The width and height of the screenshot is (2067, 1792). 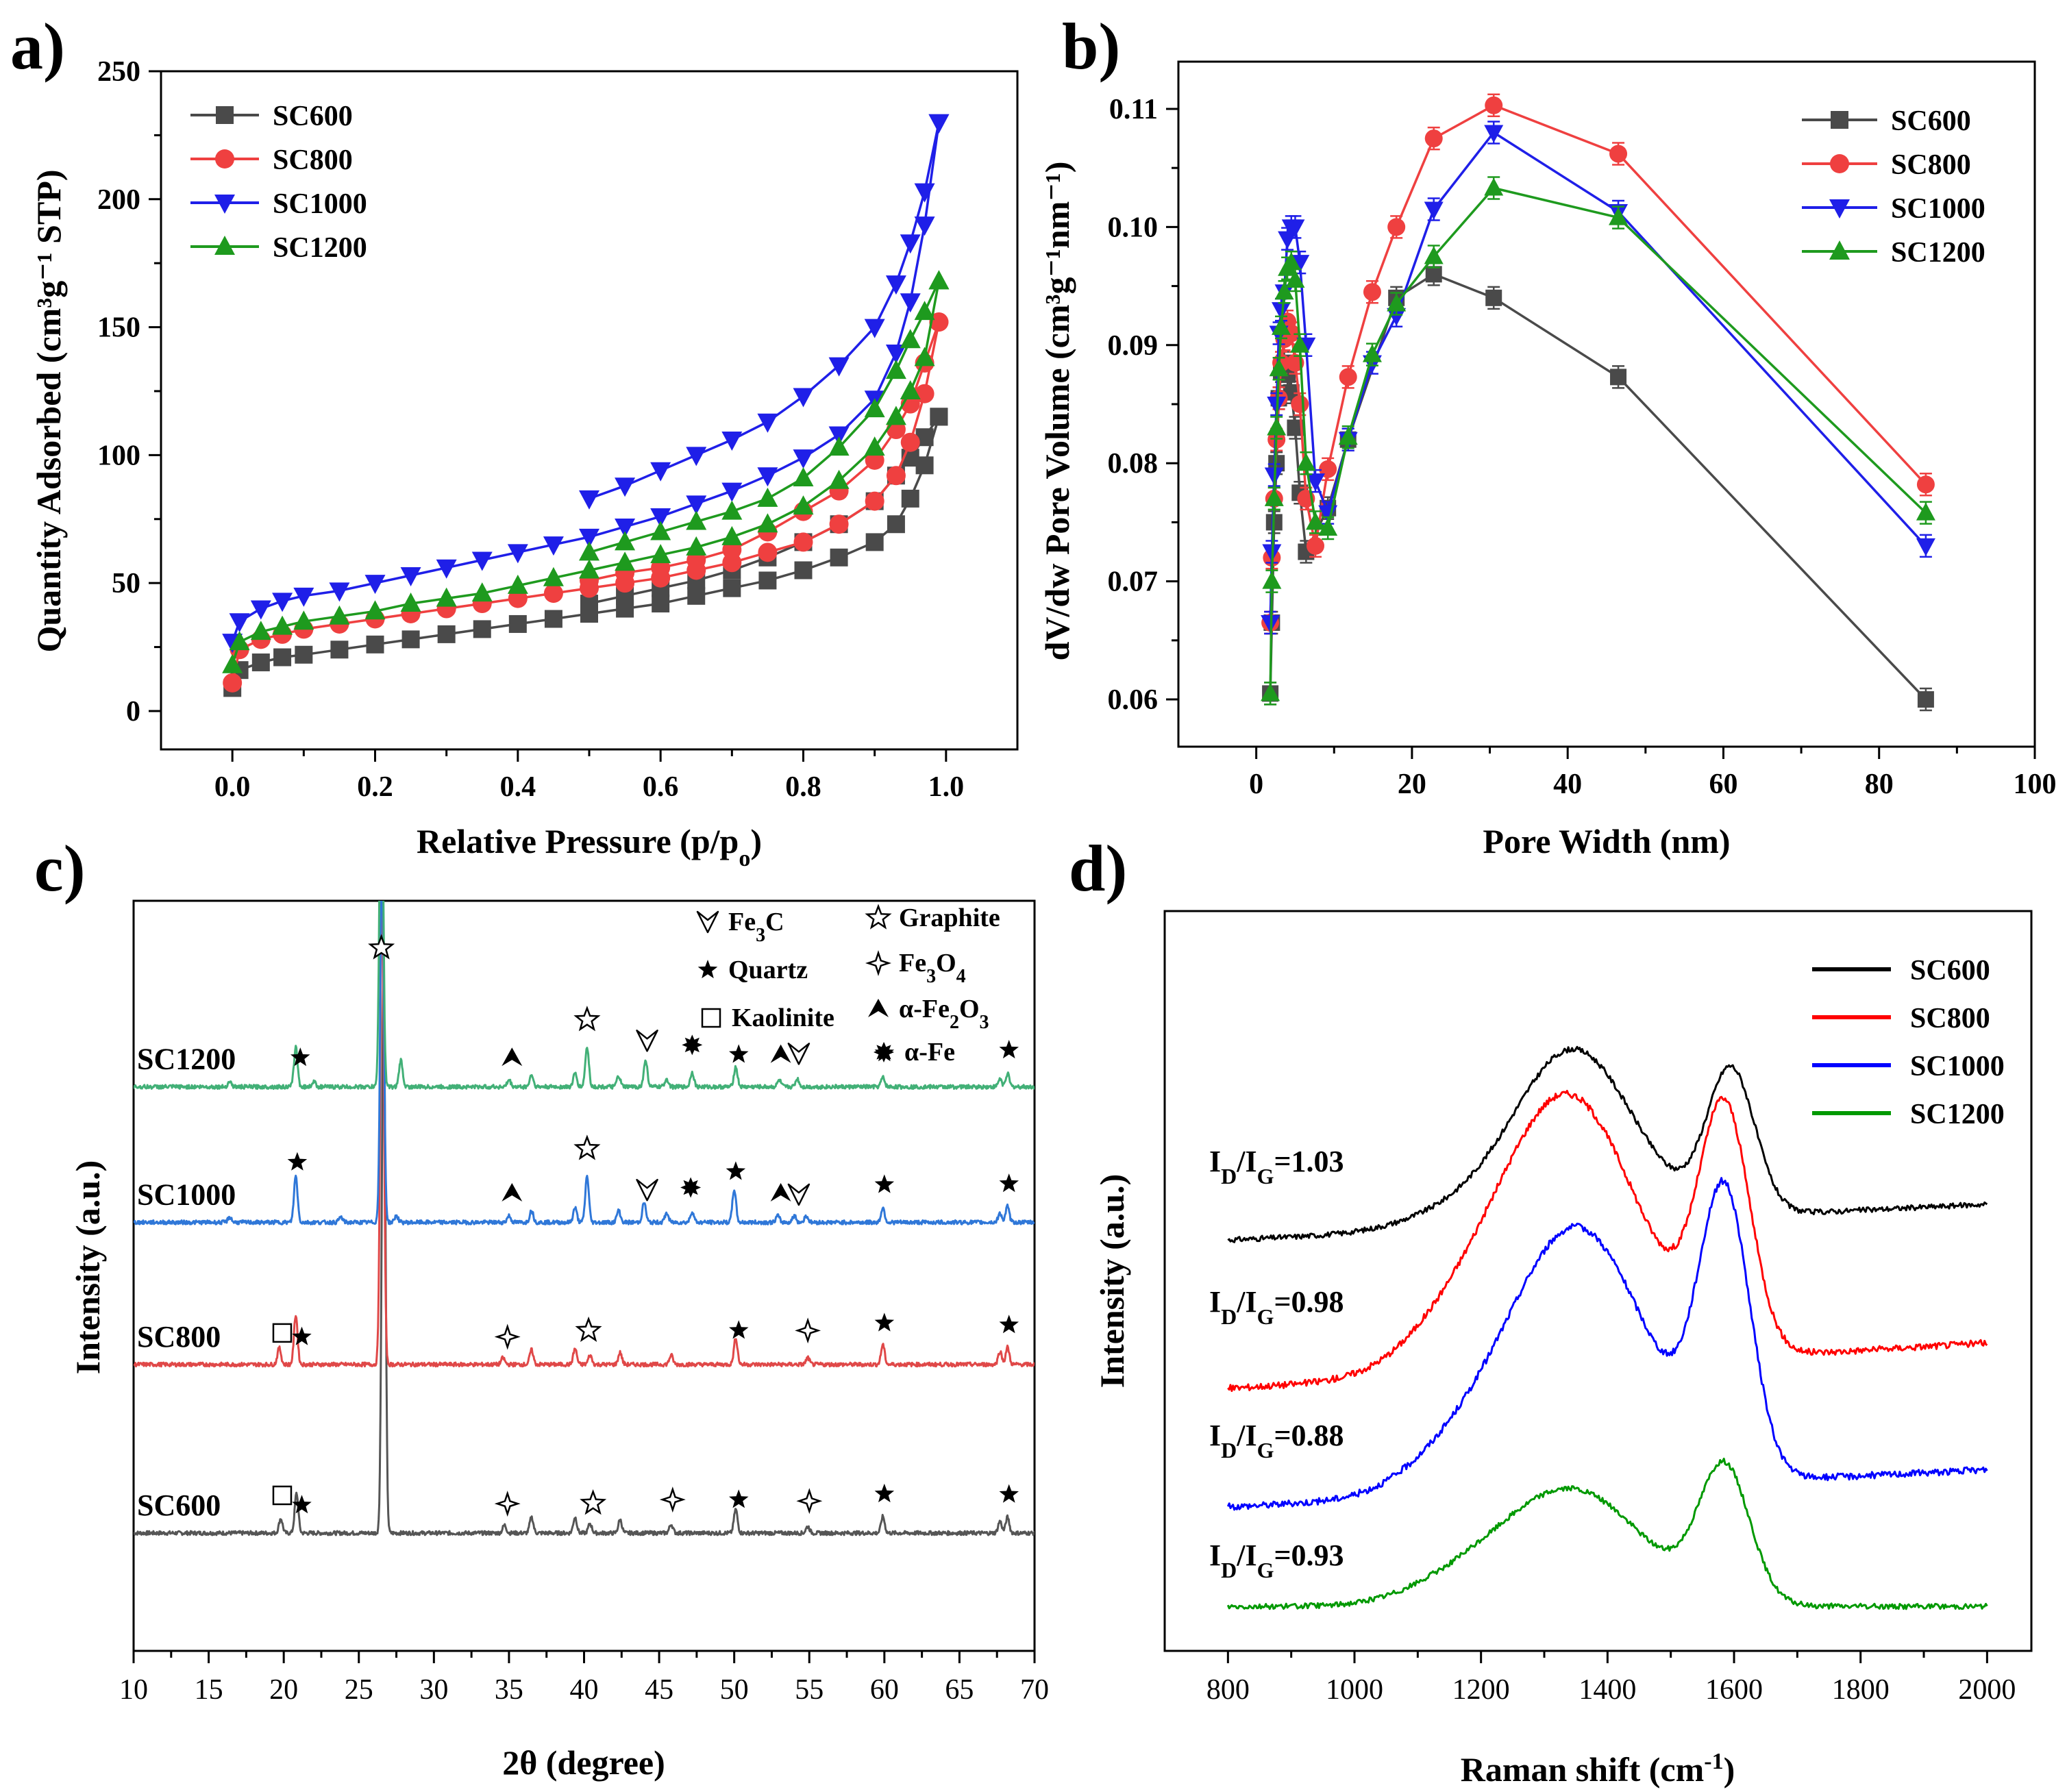 I want to click on isotherm-point-SC800, so click(x=233, y=683).